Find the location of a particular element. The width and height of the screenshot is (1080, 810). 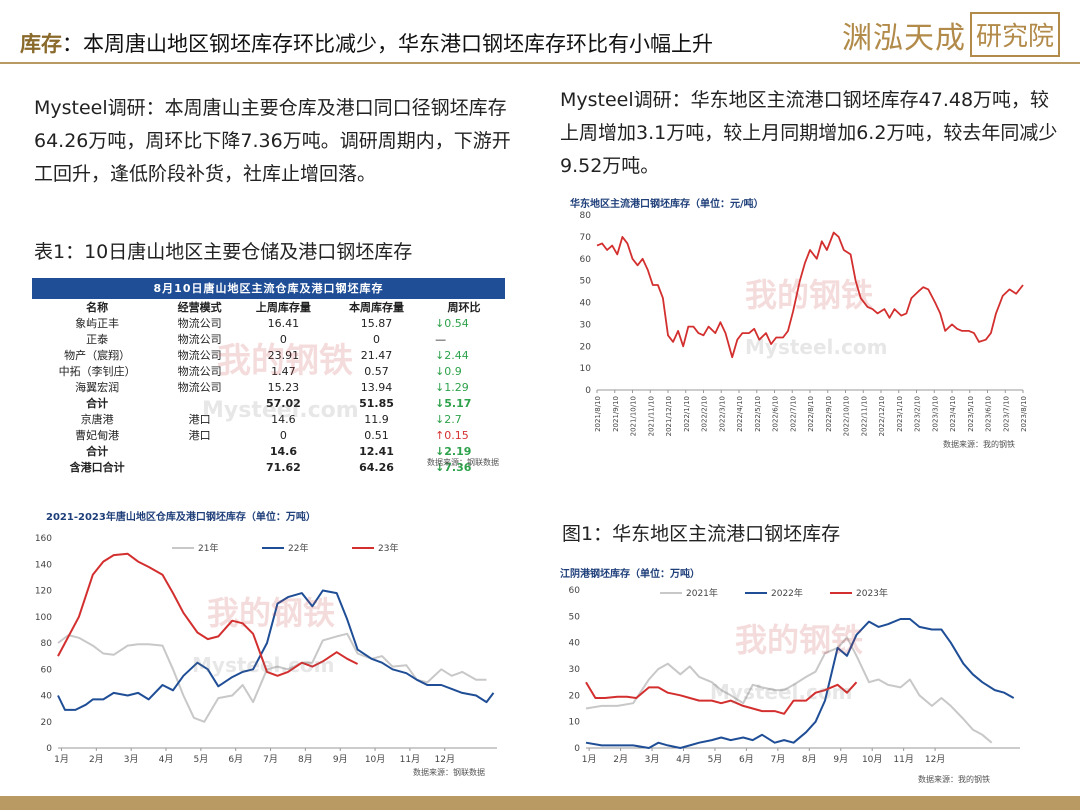

cell-chg: ↓2.44 is located at coordinates (464, 355).